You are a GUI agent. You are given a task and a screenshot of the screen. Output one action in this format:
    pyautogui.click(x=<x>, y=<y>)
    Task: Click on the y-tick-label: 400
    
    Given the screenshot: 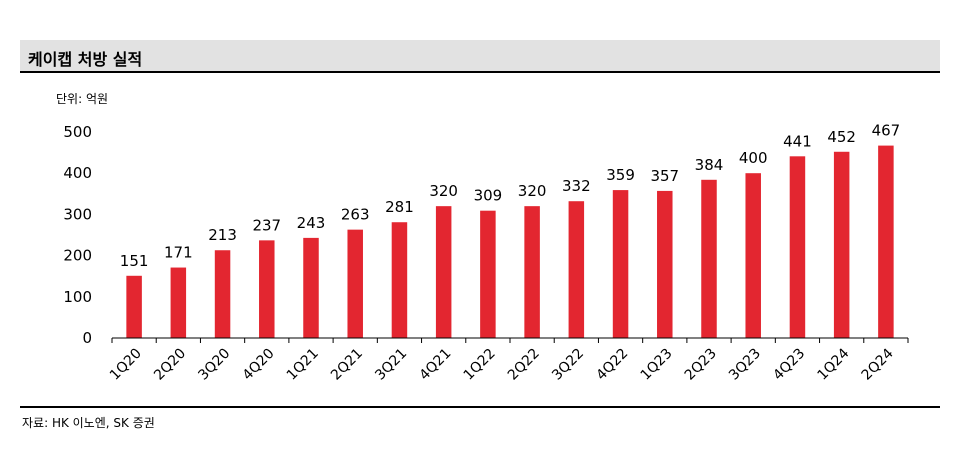 What is the action you would take?
    pyautogui.click(x=77, y=173)
    